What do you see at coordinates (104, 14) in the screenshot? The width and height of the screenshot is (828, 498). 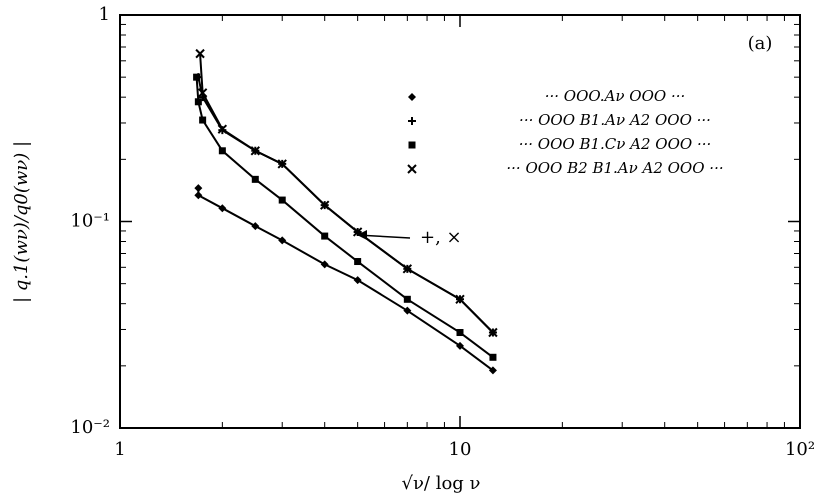 I see `y-tick-label: 1` at bounding box center [104, 14].